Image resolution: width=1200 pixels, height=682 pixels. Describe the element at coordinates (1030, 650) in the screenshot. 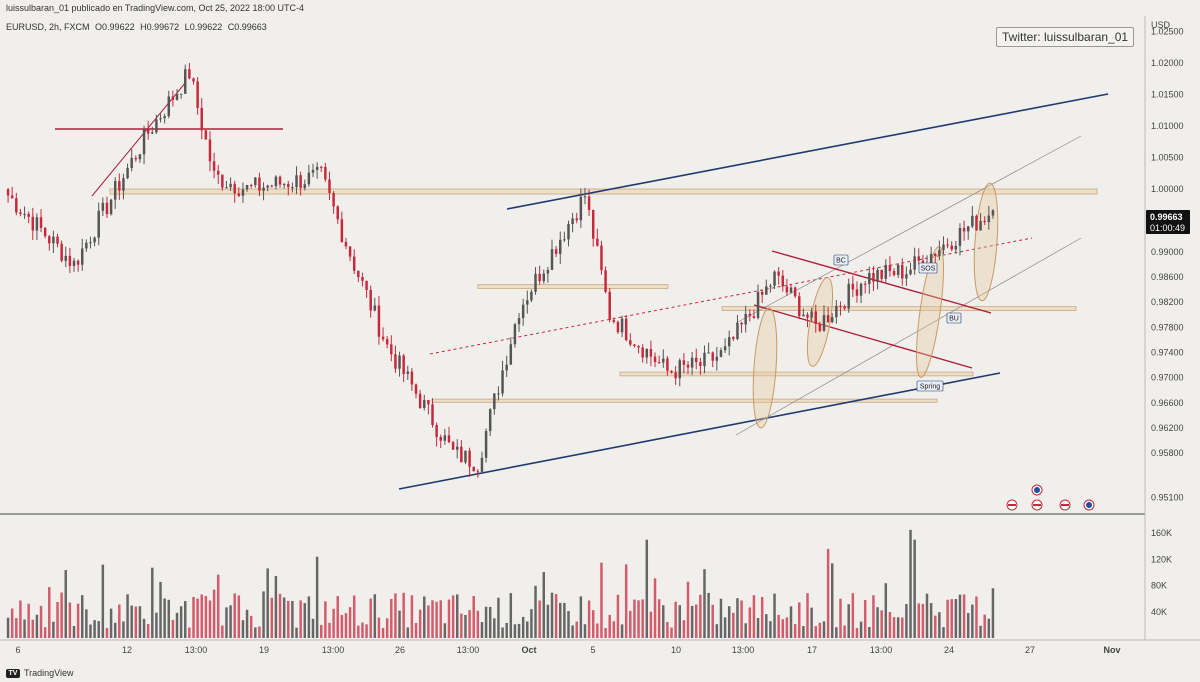

I see `time-tick-label: 27` at that location.